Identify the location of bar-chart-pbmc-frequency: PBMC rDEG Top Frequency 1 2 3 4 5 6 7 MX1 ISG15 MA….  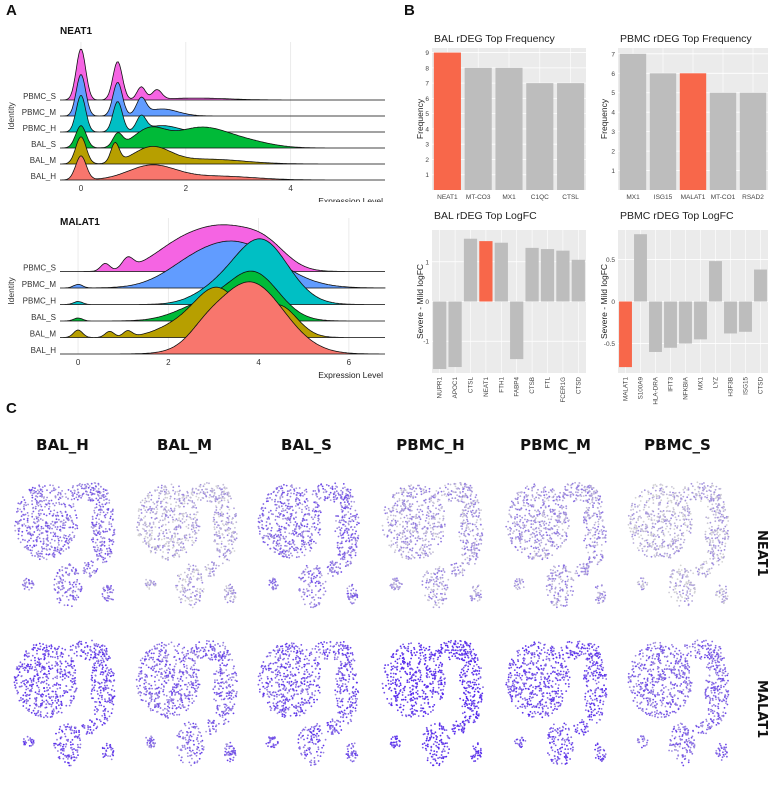
(683, 117).